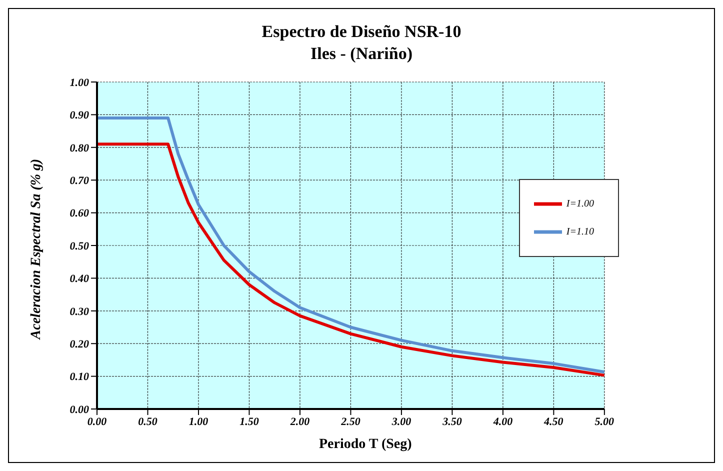 This screenshot has height=471, width=723. I want to click on x-axis-title: Periodo T (Seg), so click(365, 445).